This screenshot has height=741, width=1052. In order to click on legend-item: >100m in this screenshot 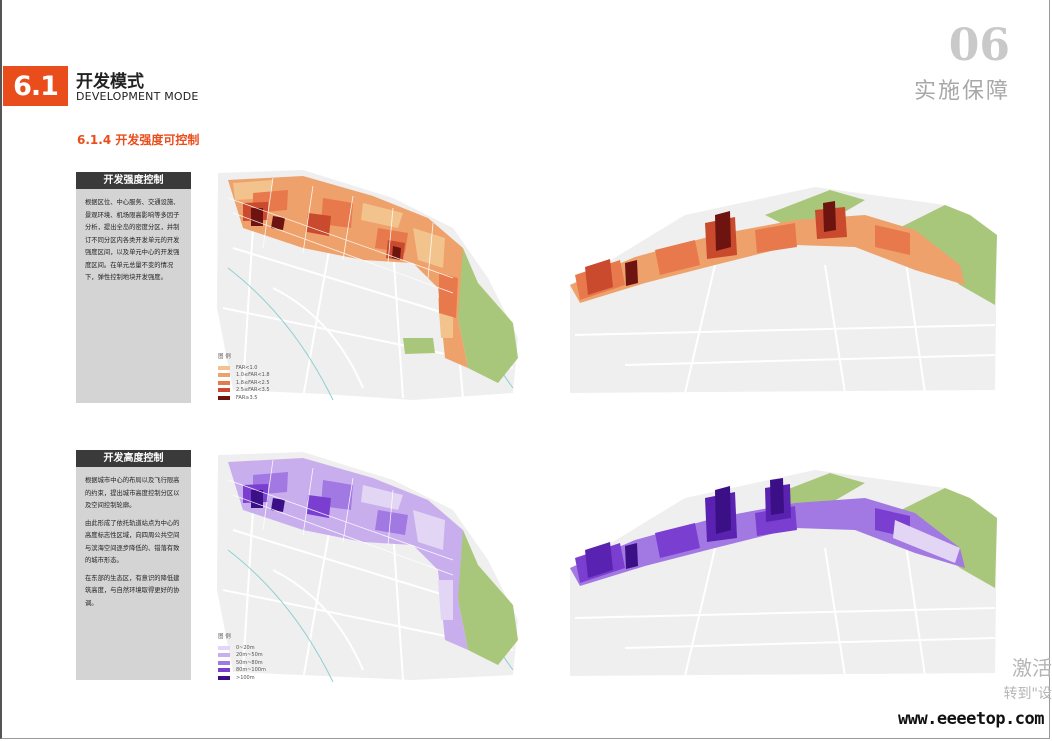, I will do `click(242, 678)`.